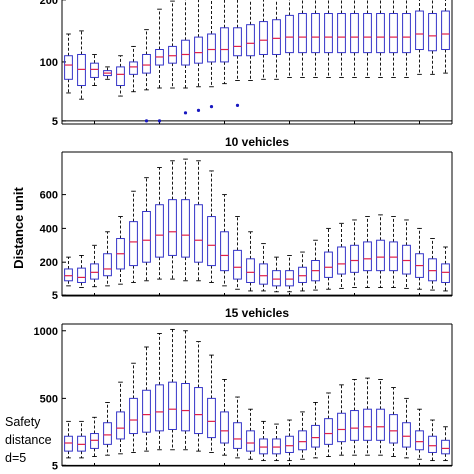 The width and height of the screenshot is (474, 474). Describe the element at coordinates (55, 296) in the screenshot. I see `y-tick-label: 5` at that location.